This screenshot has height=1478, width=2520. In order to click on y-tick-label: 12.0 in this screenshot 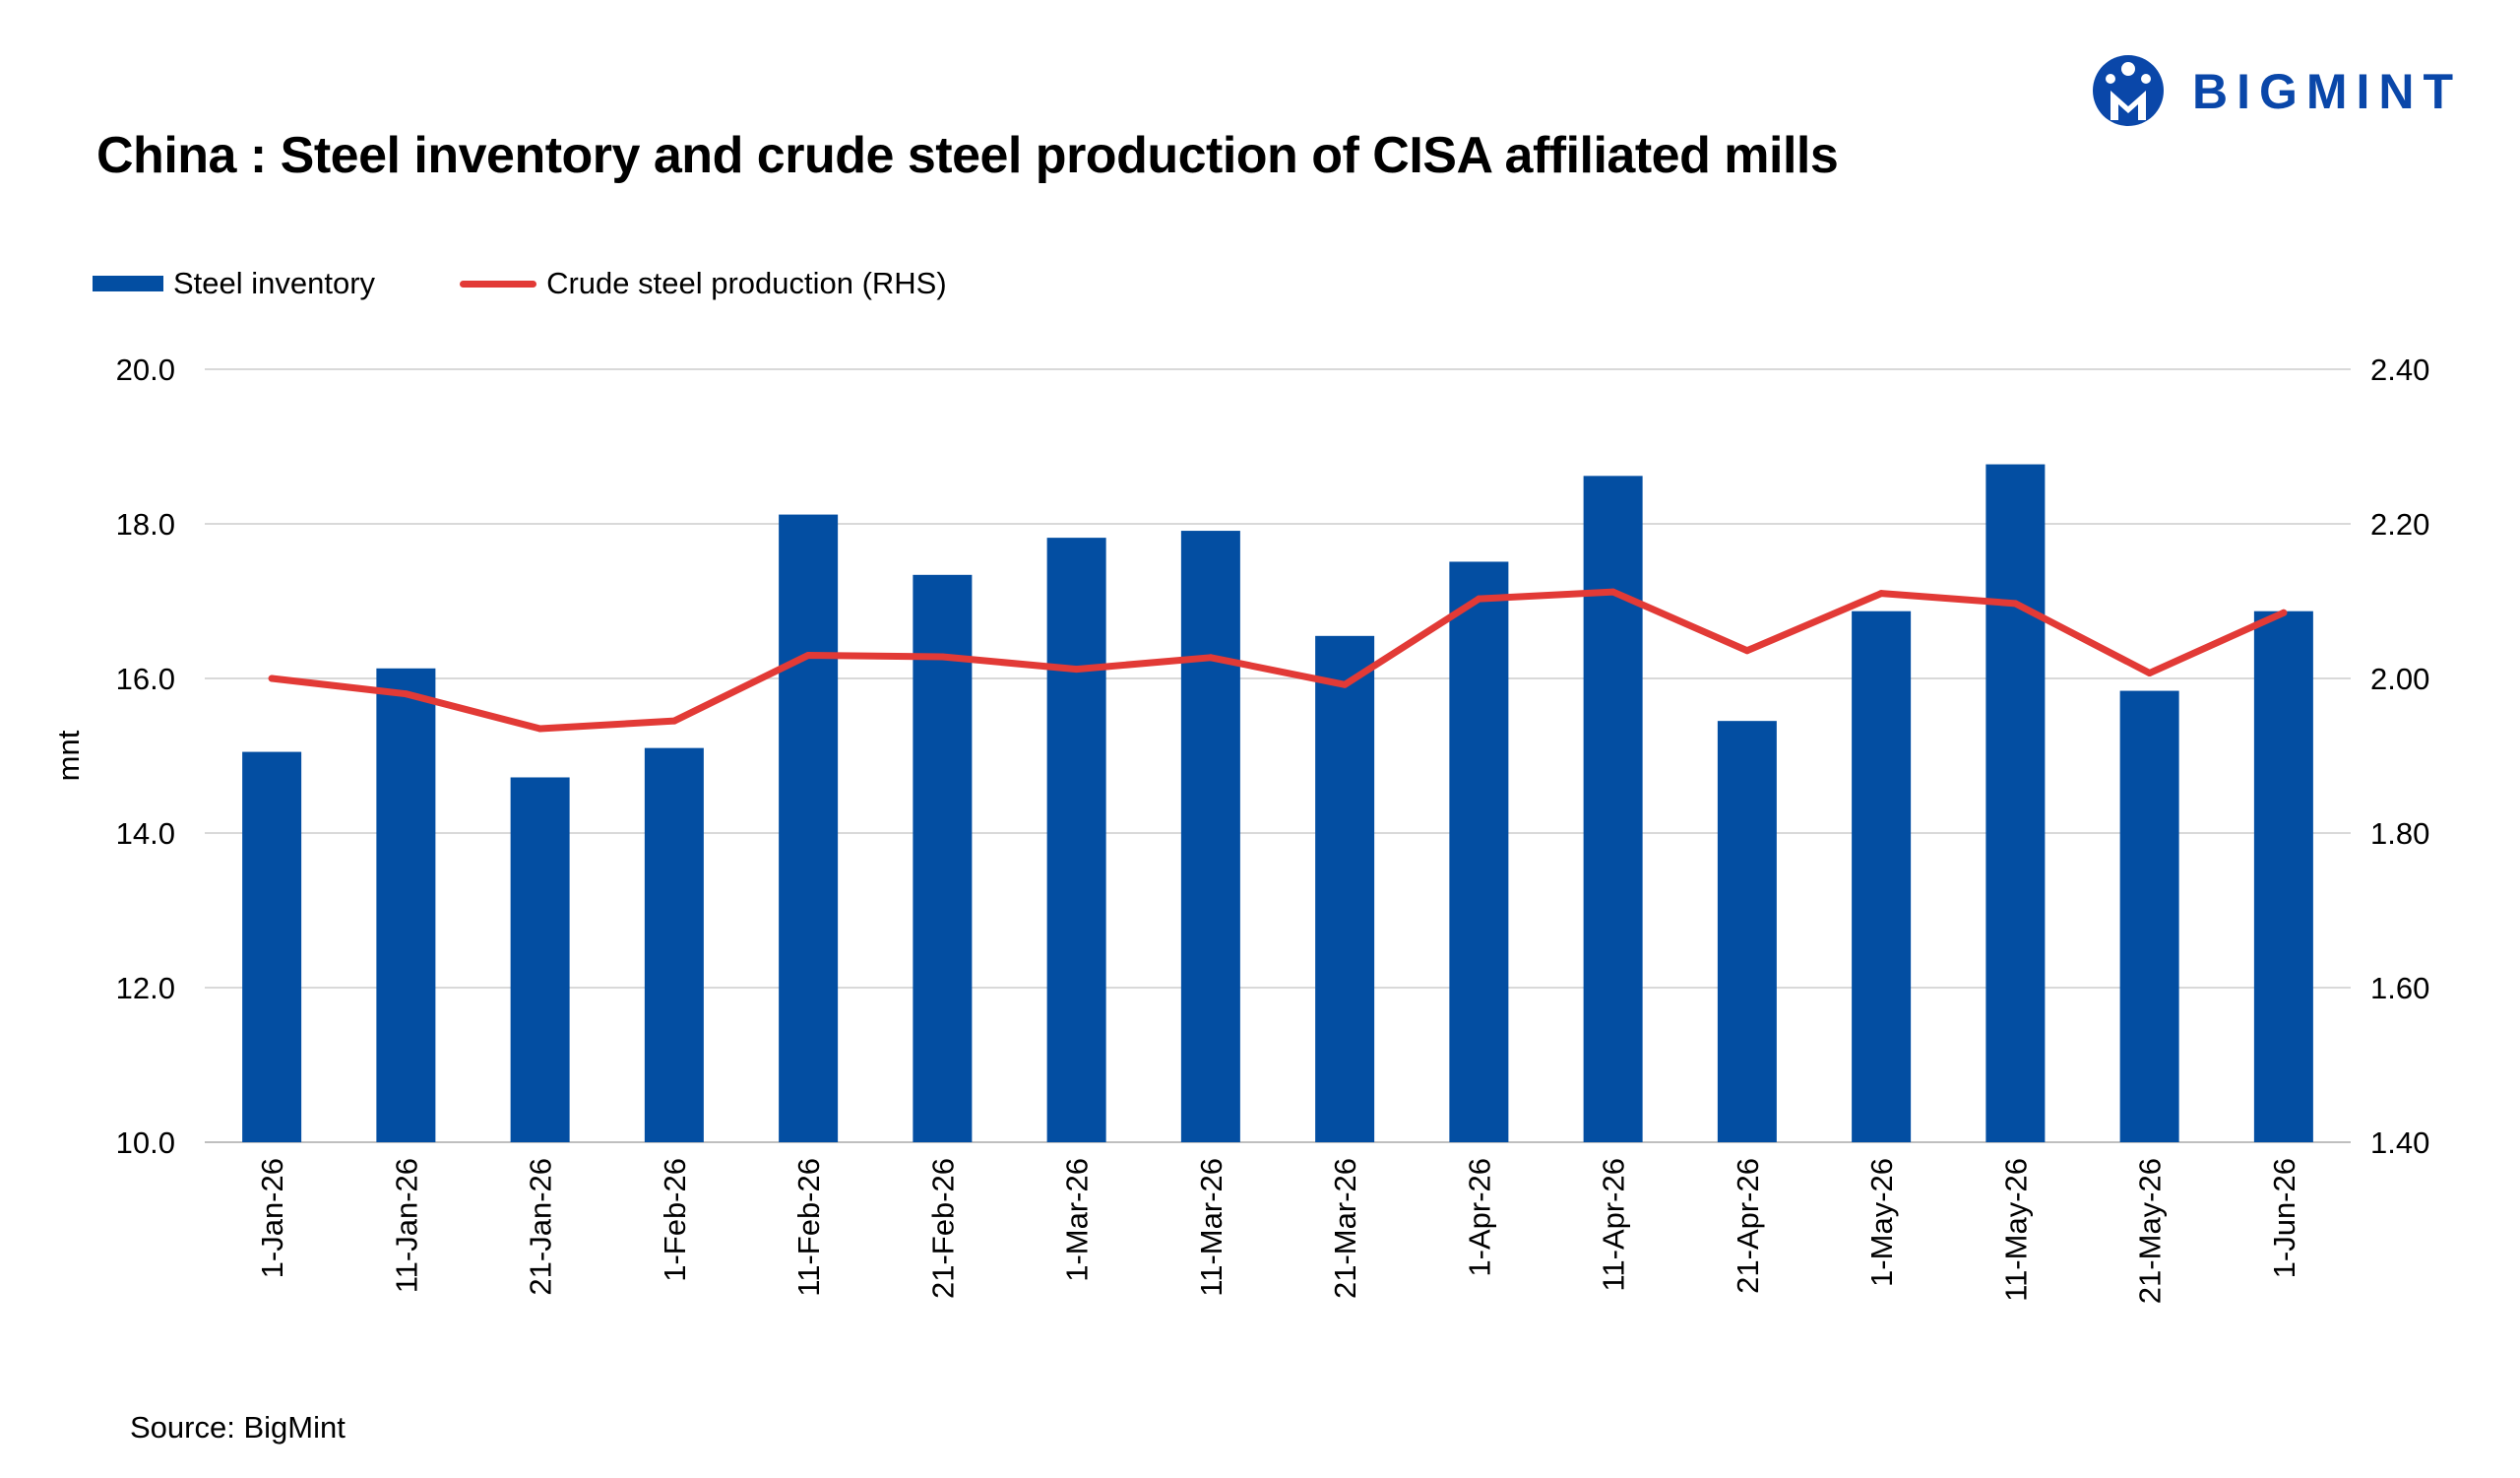, I will do `click(145, 988)`.